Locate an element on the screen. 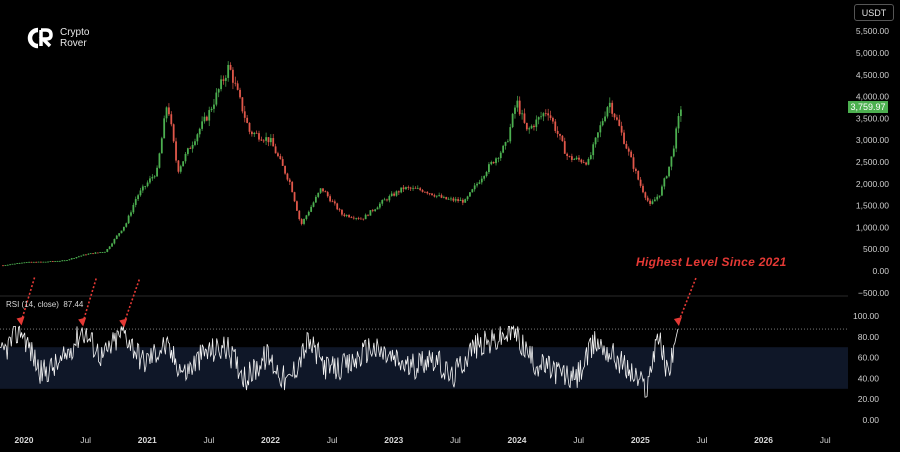 This screenshot has width=900, height=452. annotation-arrowhead is located at coordinates (20, 321).